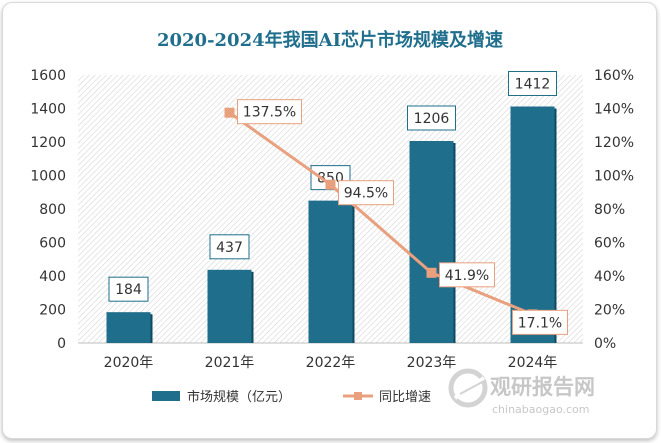  Describe the element at coordinates (52, 311) in the screenshot. I see `left-tick-label: 200` at that location.